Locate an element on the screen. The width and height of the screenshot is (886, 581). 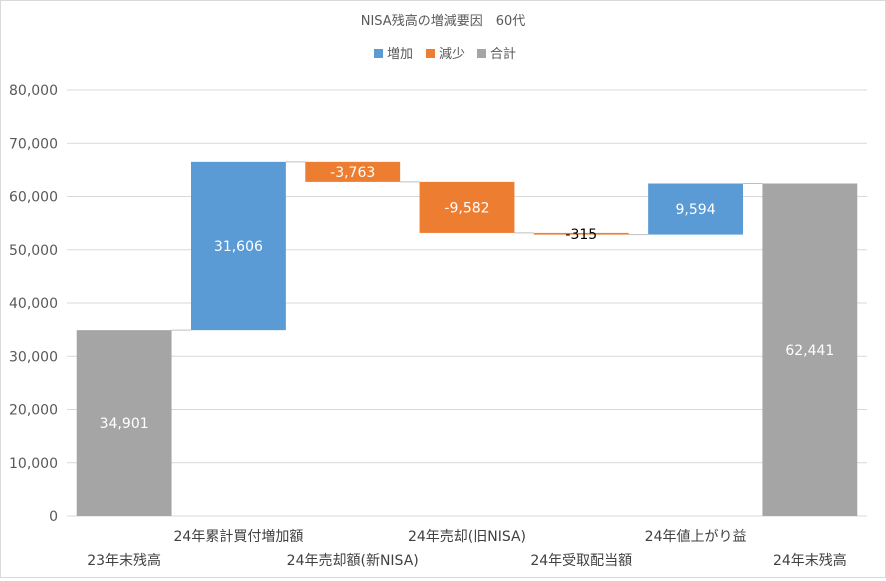
legend: 増加 減少 合計 is located at coordinates (445, 54).